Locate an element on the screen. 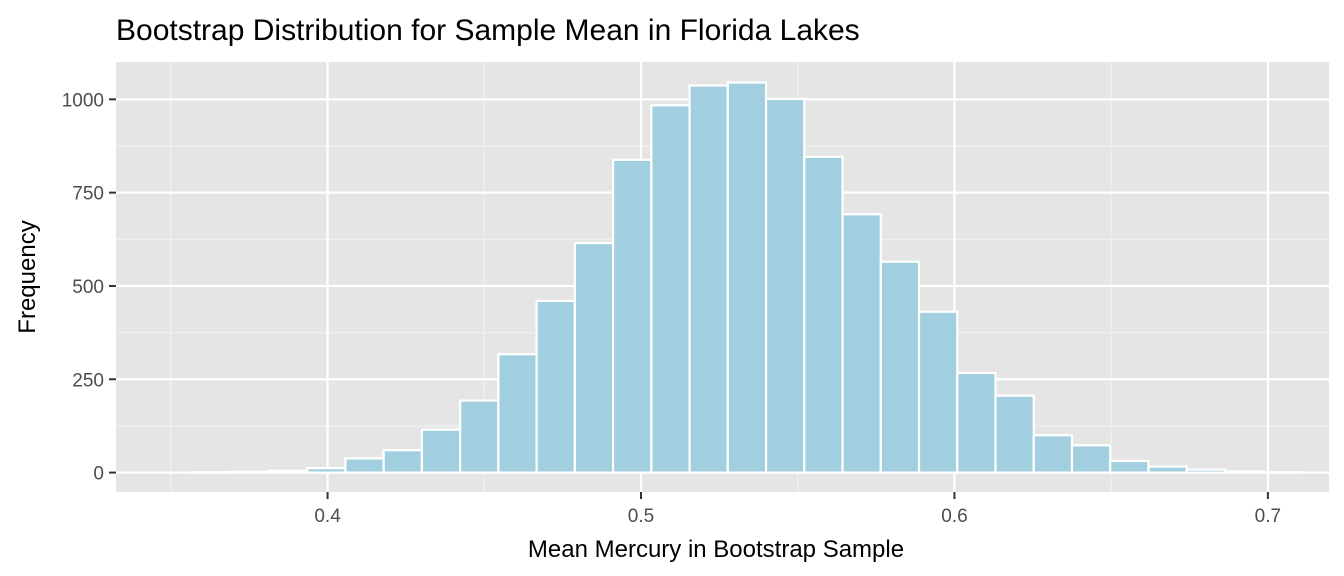 Image resolution: width=1344 pixels, height=576 pixels. x-tick-label: 0.7 is located at coordinates (1268, 516).